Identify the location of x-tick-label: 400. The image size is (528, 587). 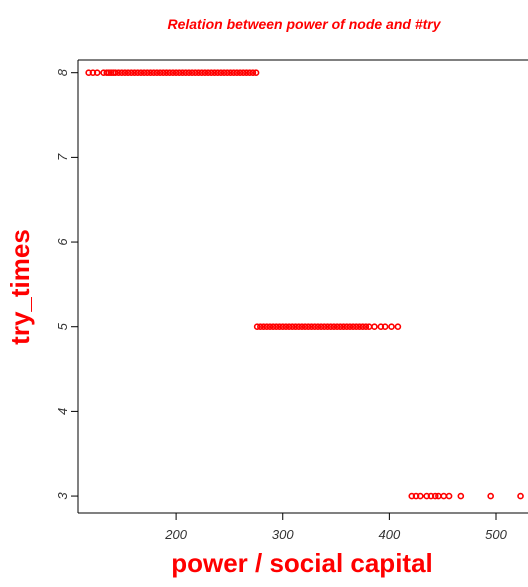
(390, 534).